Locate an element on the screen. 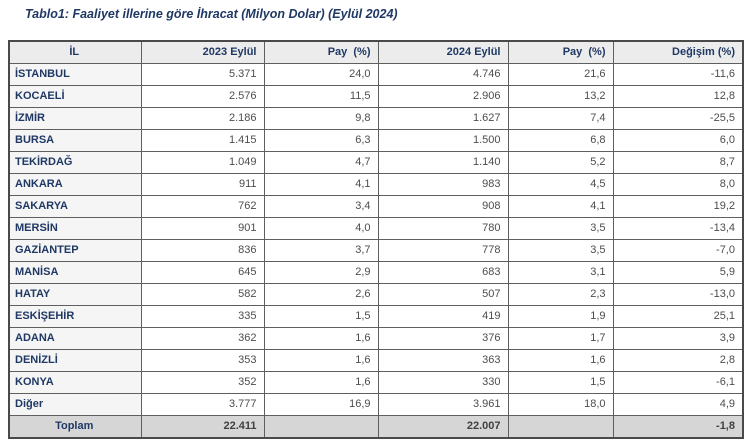 The image size is (750, 439). value-cell: 363 is located at coordinates (443, 360).